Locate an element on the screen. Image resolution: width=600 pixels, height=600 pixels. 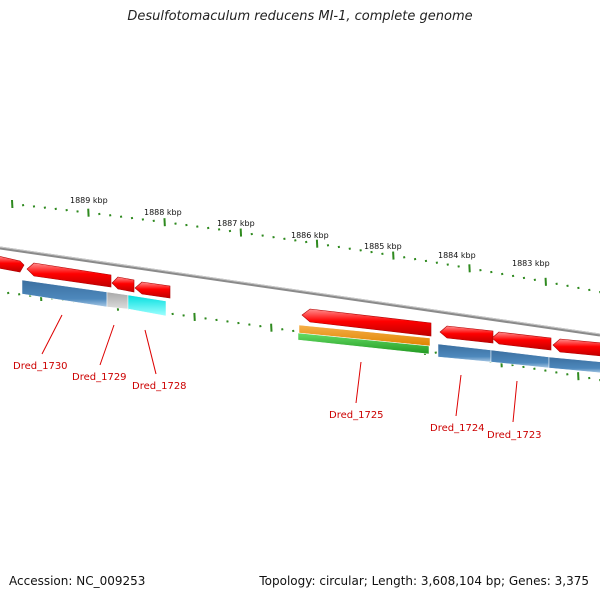
genome-backbone-highlight is located at coordinates (300, 290).